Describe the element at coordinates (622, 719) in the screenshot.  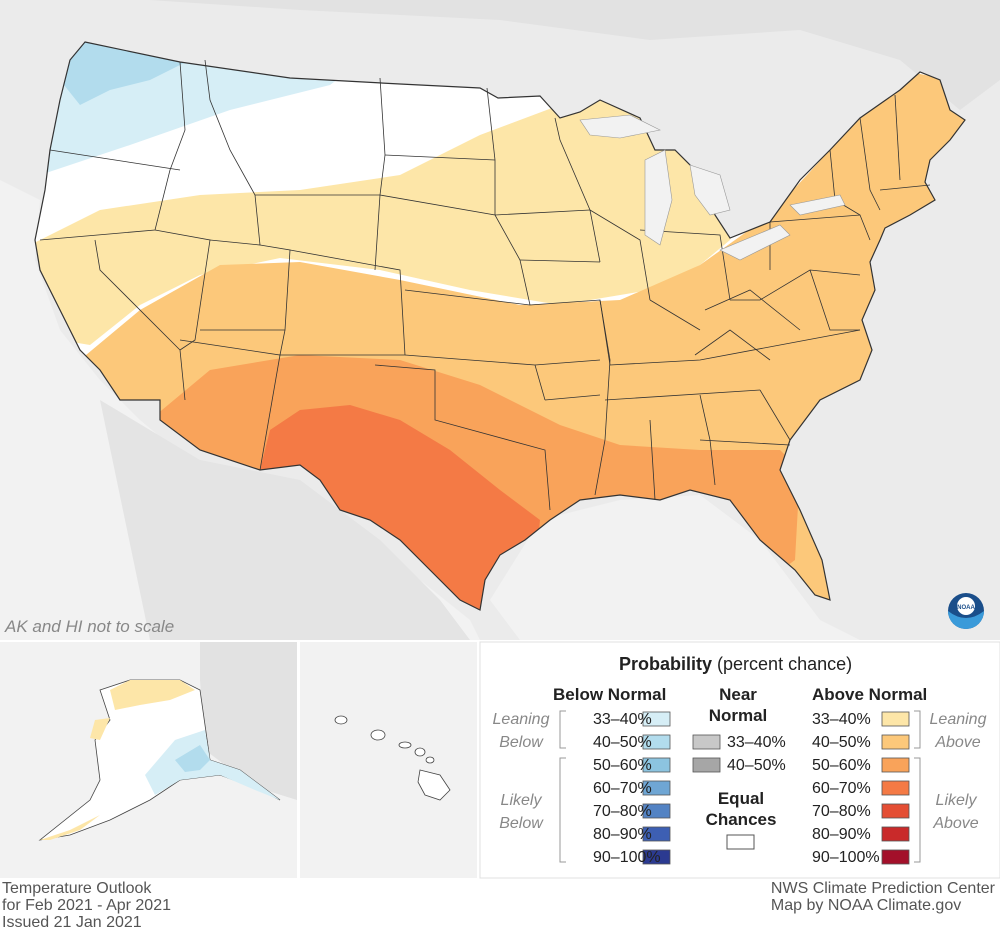
I see `below-bin-label-0: 33–40%` at that location.